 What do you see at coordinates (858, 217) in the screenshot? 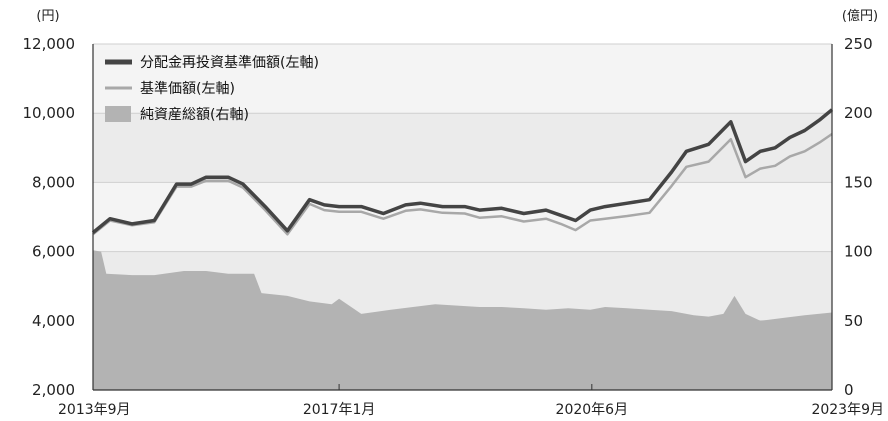
I see `y-right-ticks: 250 200 150 100 50 0` at bounding box center [858, 217].